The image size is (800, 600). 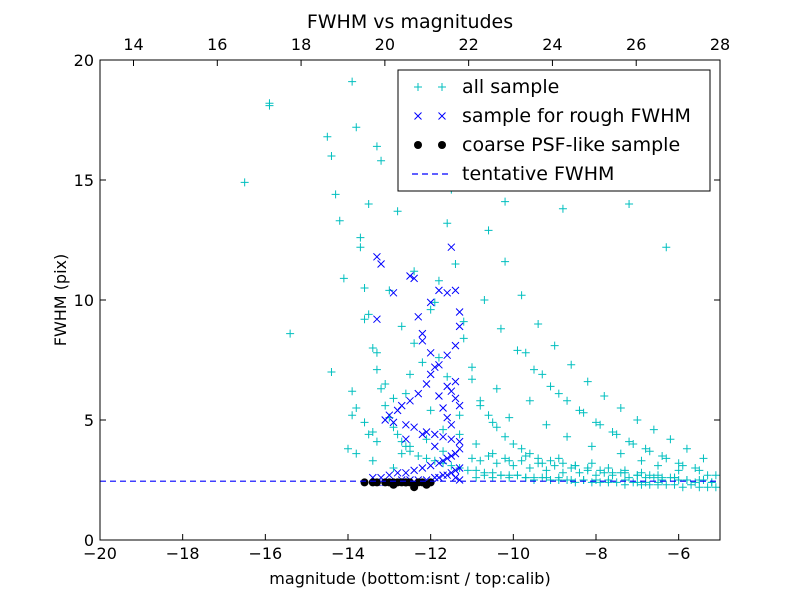 What do you see at coordinates (133, 44) in the screenshot?
I see `top-x-tick-label: 14` at bounding box center [133, 44].